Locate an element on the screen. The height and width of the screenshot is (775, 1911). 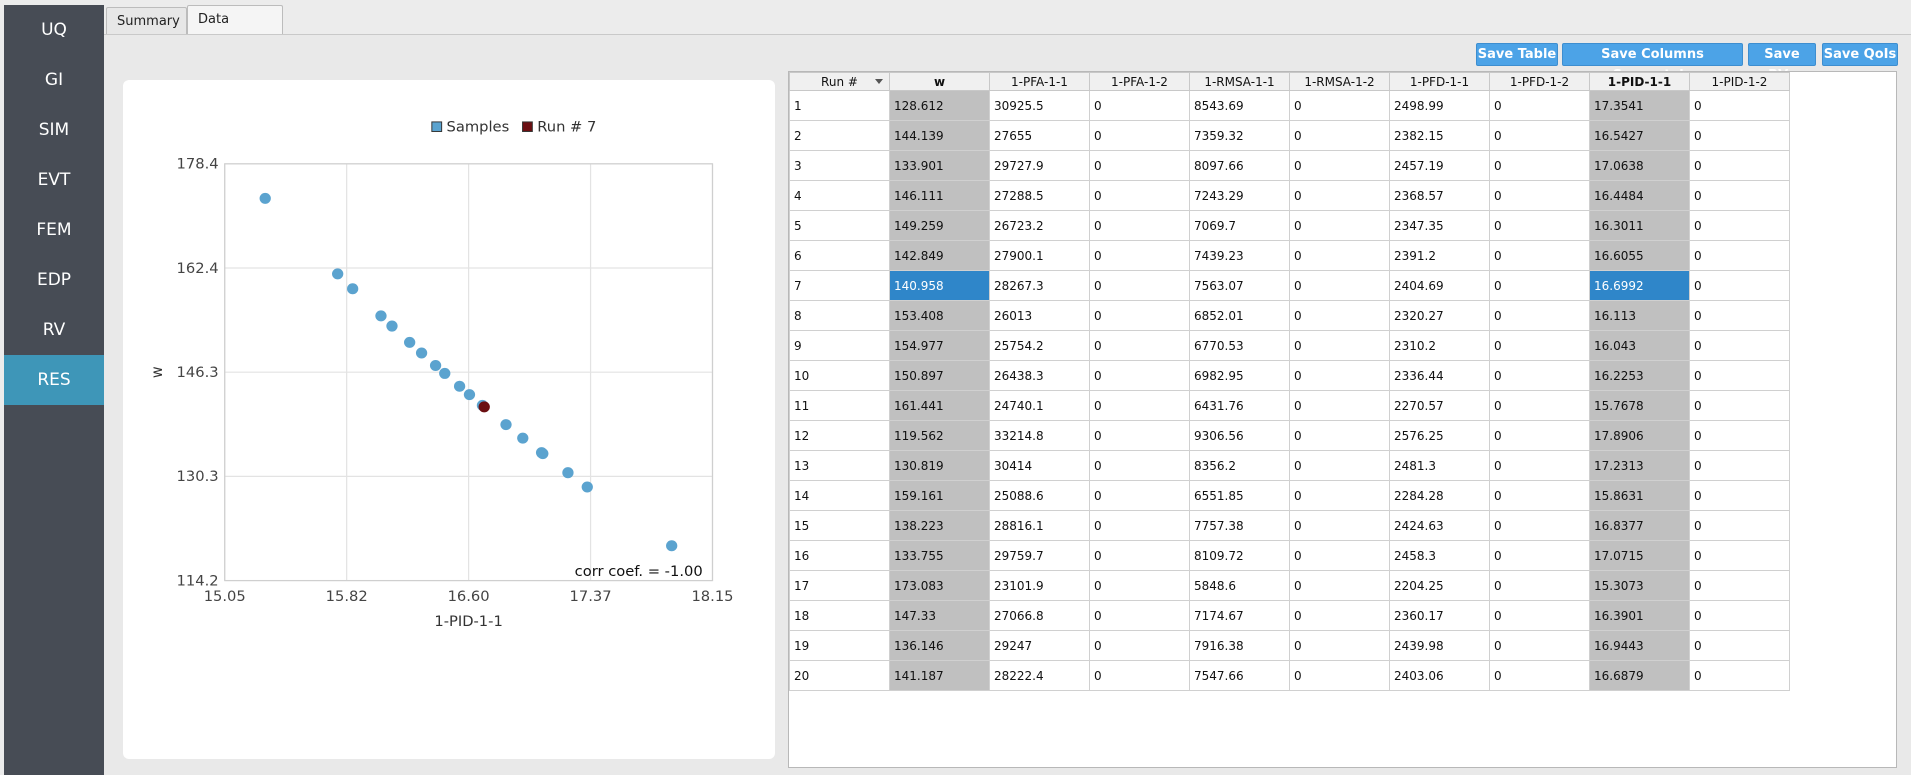
table-cell: 23101.9 is located at coordinates (1039, 585).